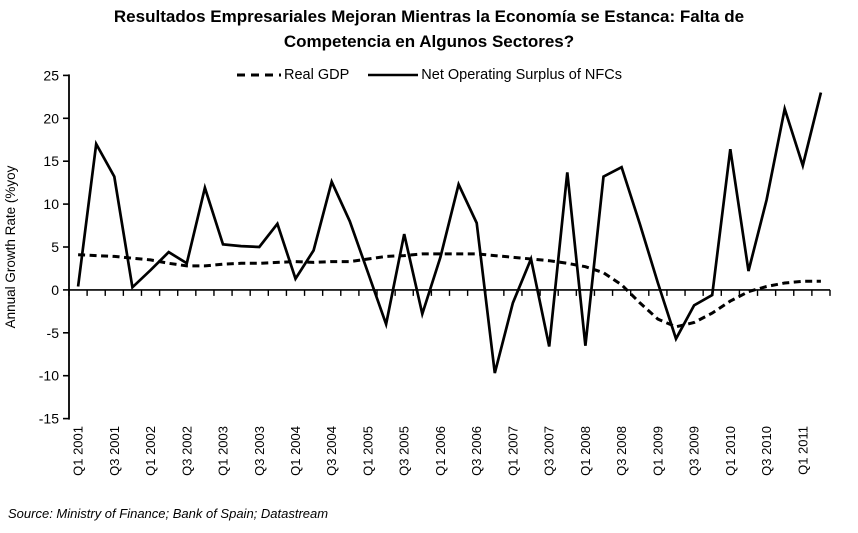 Image resolution: width=858 pixels, height=533 pixels. I want to click on x-tick-label: Q3 2004, so click(331, 451).